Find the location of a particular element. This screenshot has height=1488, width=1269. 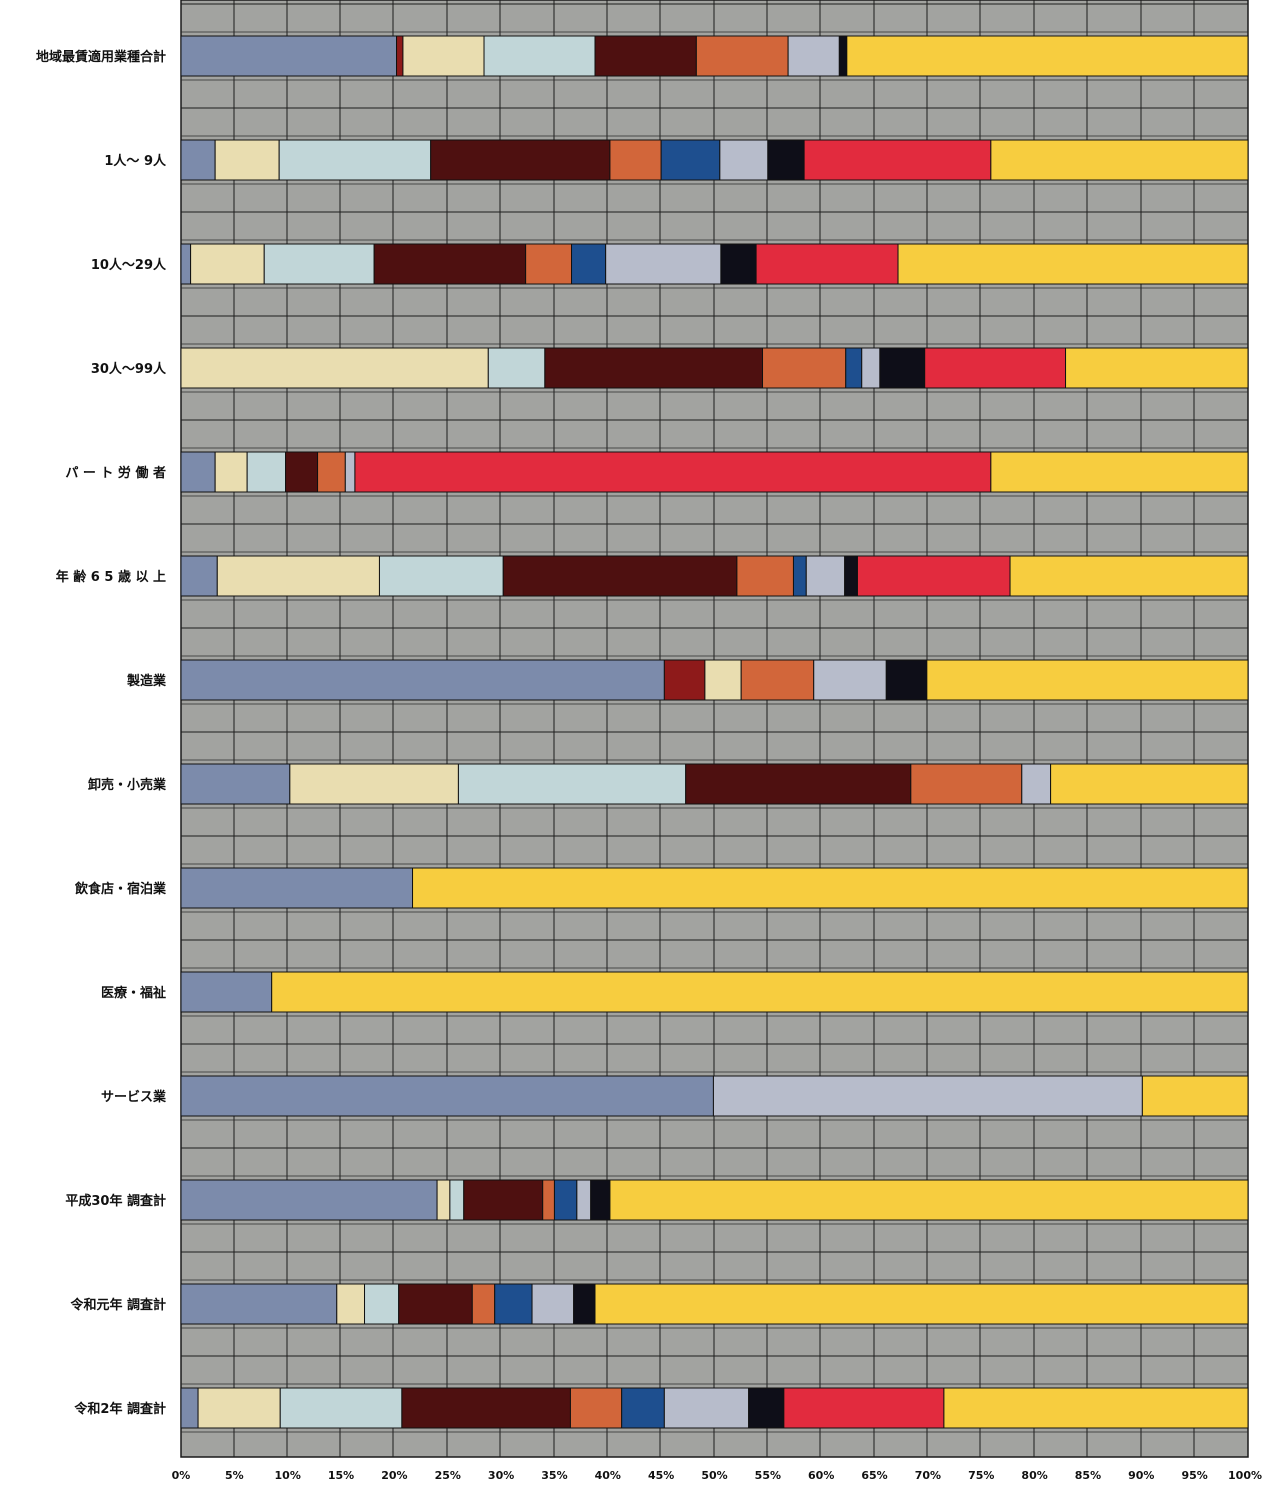

x-tick-label: 85% is located at coordinates (1088, 1475).